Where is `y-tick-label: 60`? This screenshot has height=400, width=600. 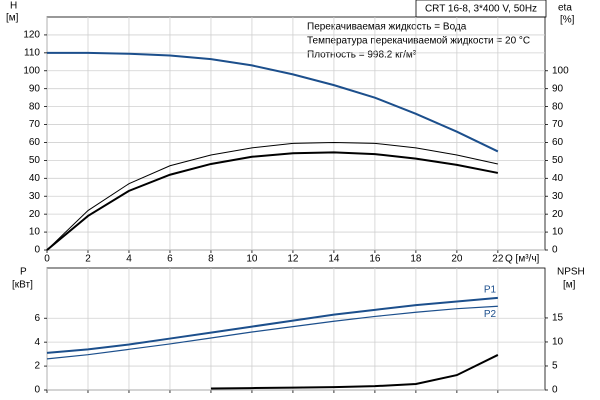 y-tick-label: 60 is located at coordinates (35, 142).